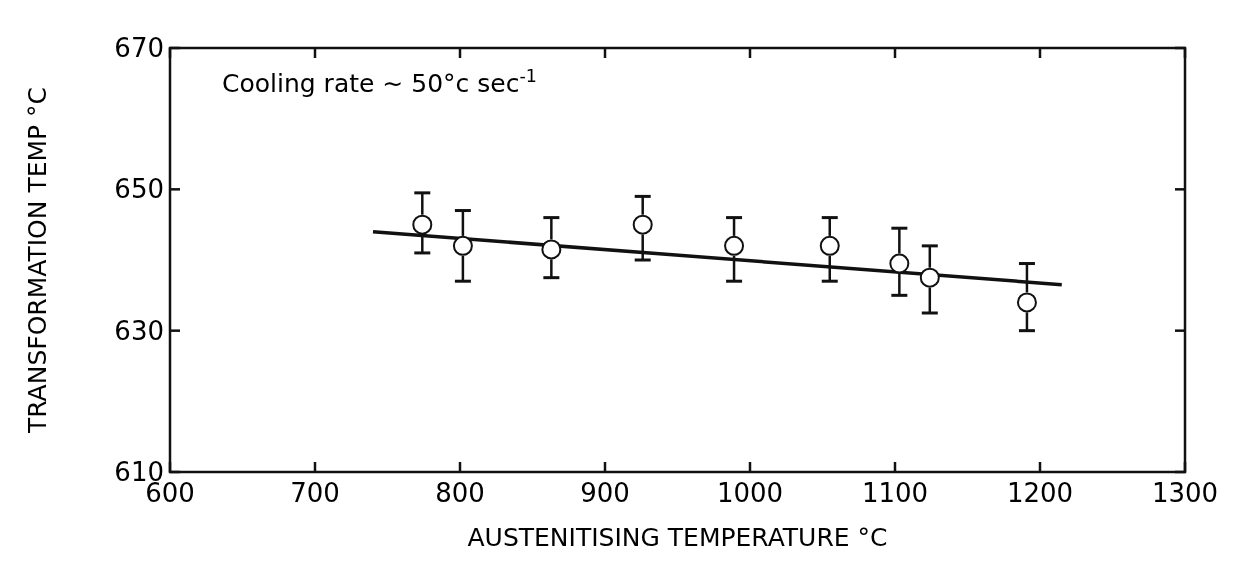 The height and width of the screenshot is (576, 1235). What do you see at coordinates (460, 493) in the screenshot?
I see `x-tick-label: 800` at bounding box center [460, 493].